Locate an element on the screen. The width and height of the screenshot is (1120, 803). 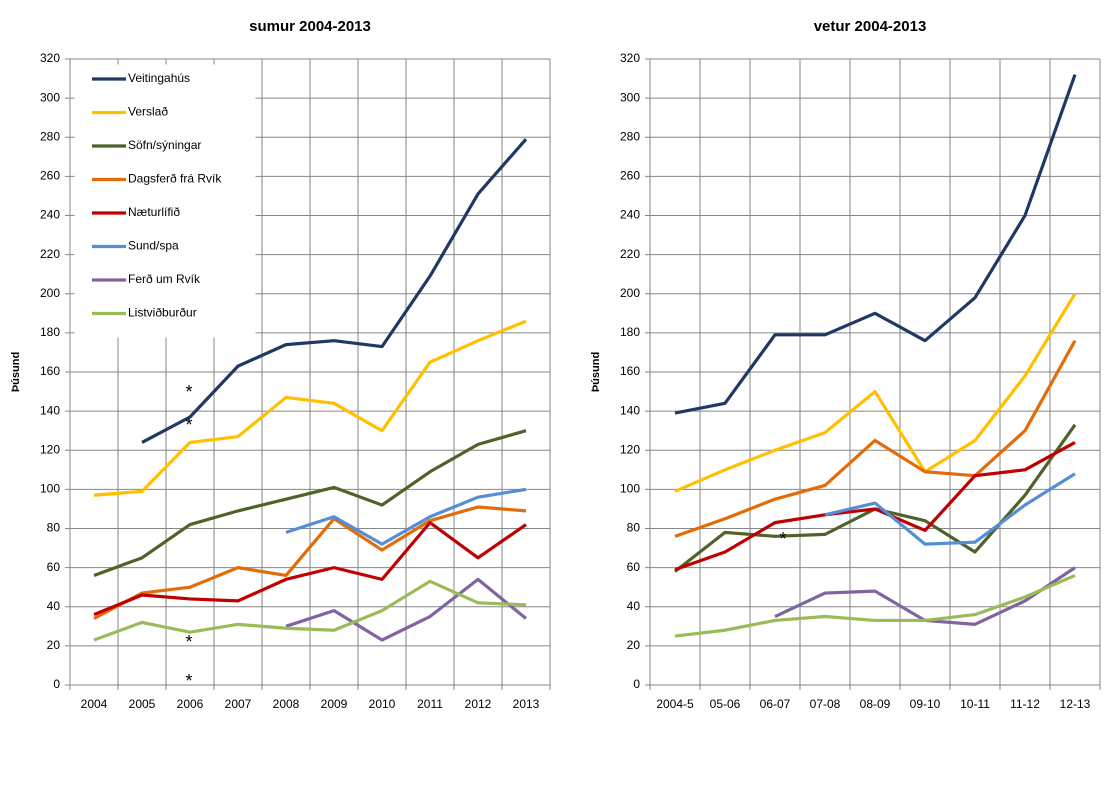
legend-label: Söfn/sýningar is located at coordinates (164, 145).